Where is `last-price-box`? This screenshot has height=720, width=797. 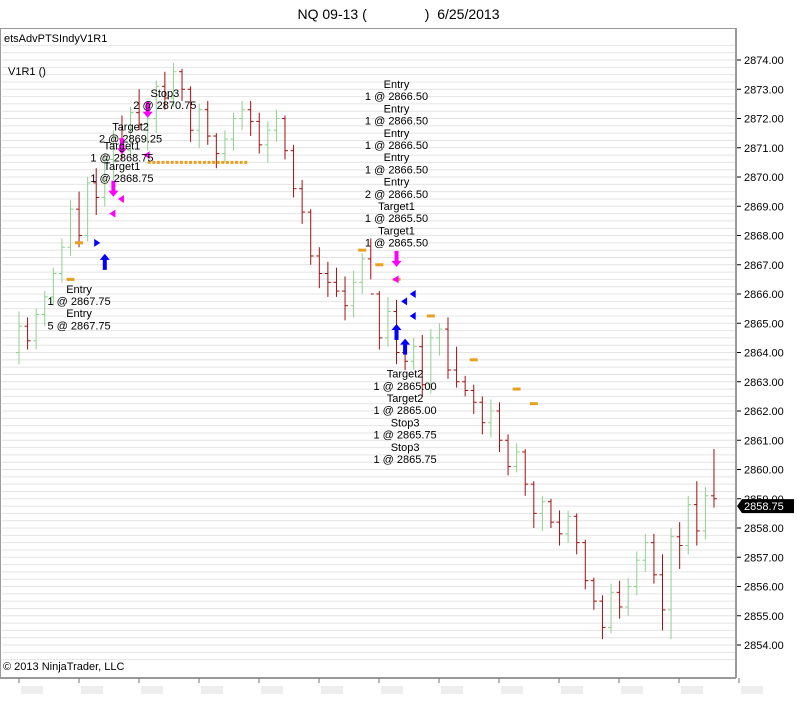
last-price-box is located at coordinates (765, 506).